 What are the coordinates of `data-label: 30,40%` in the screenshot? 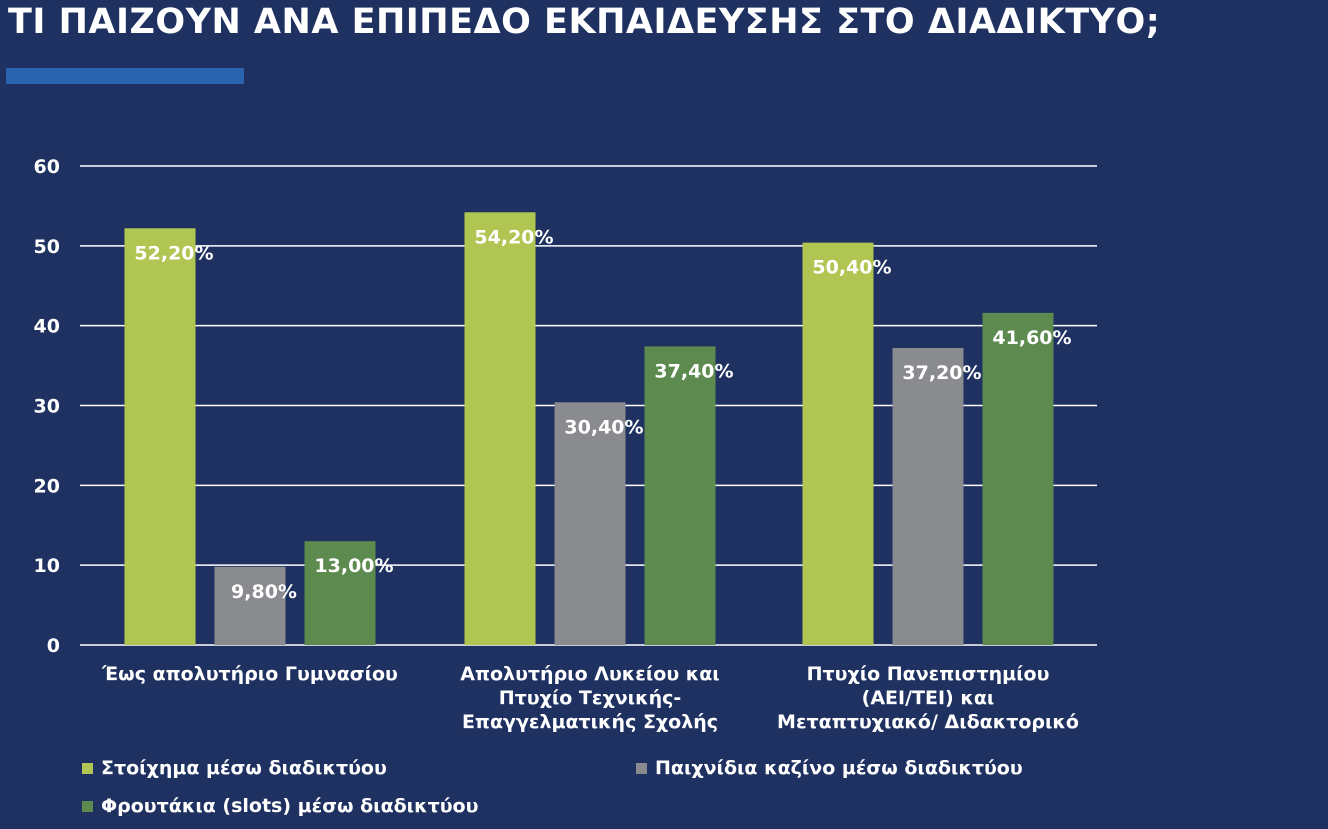 It's located at (603, 427).